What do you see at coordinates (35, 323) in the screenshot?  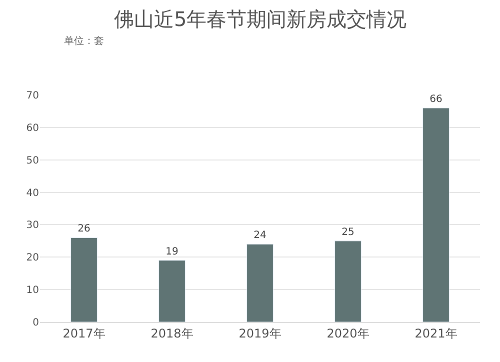 I see `y-tick-label: 0` at bounding box center [35, 323].